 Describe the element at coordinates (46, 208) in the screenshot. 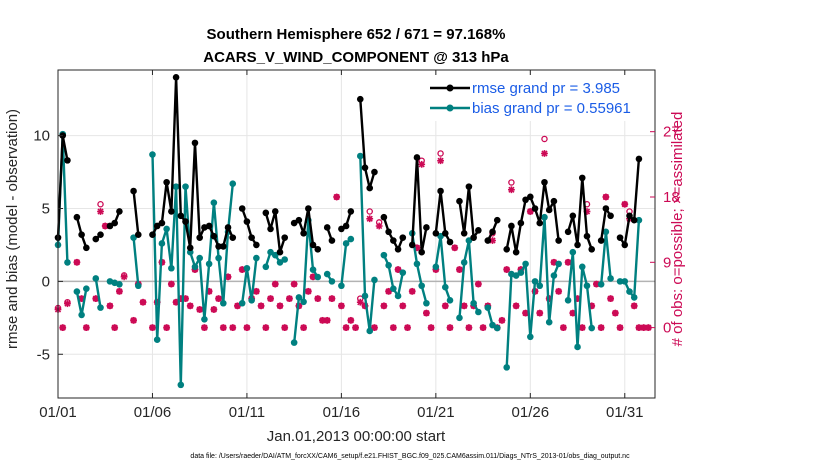

I see `y-tick-label: 5` at that location.